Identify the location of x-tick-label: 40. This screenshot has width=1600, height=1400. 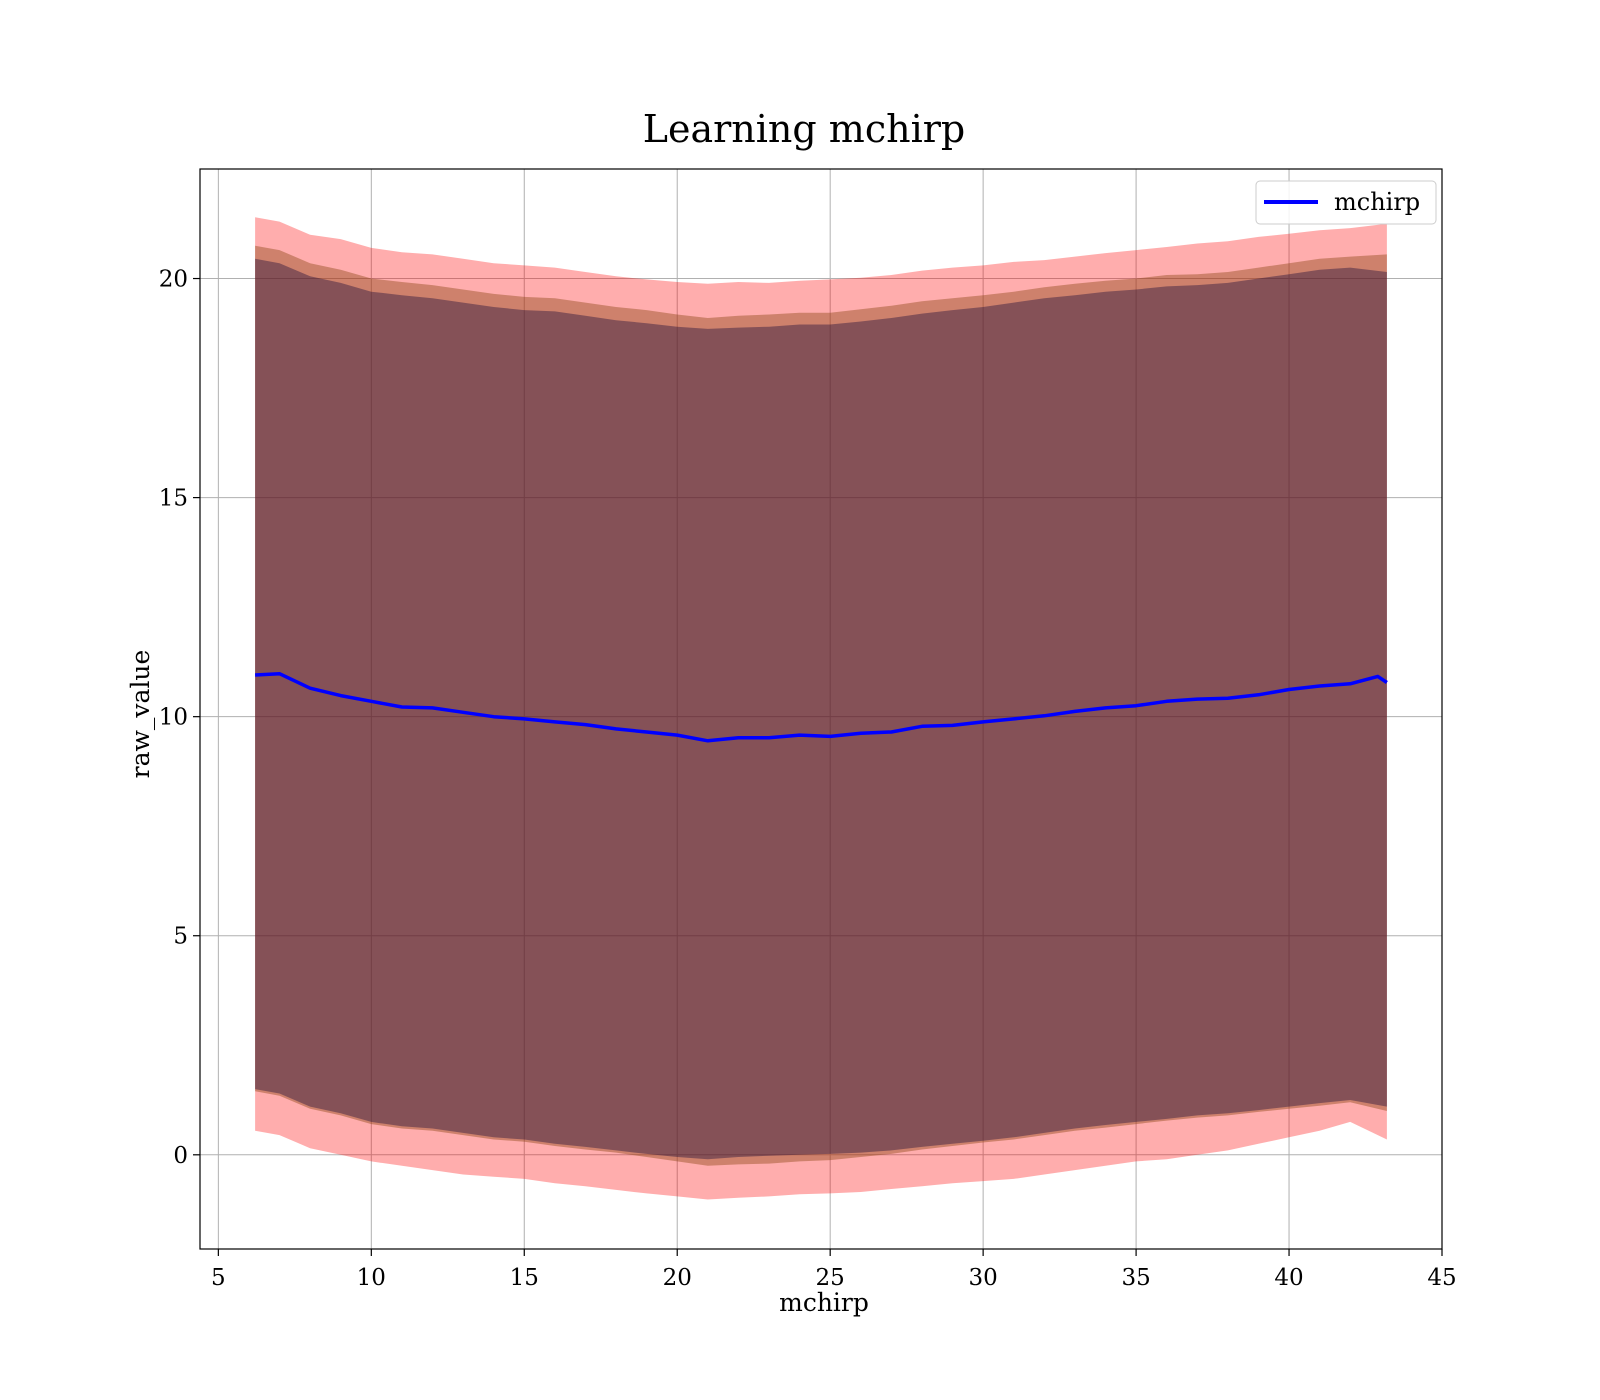
(1288, 1278).